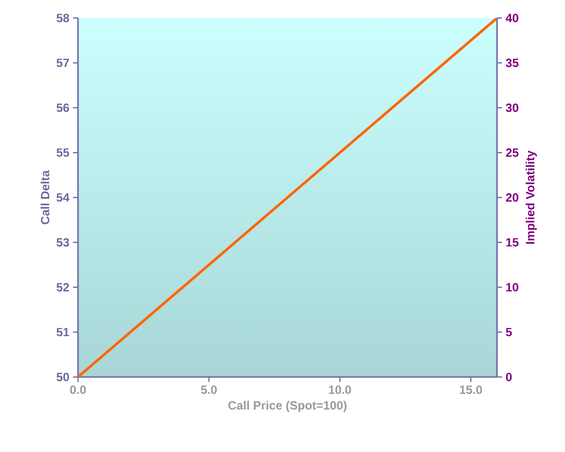  What do you see at coordinates (512, 152) in the screenshot?
I see `y2-tick-label: 25` at bounding box center [512, 152].